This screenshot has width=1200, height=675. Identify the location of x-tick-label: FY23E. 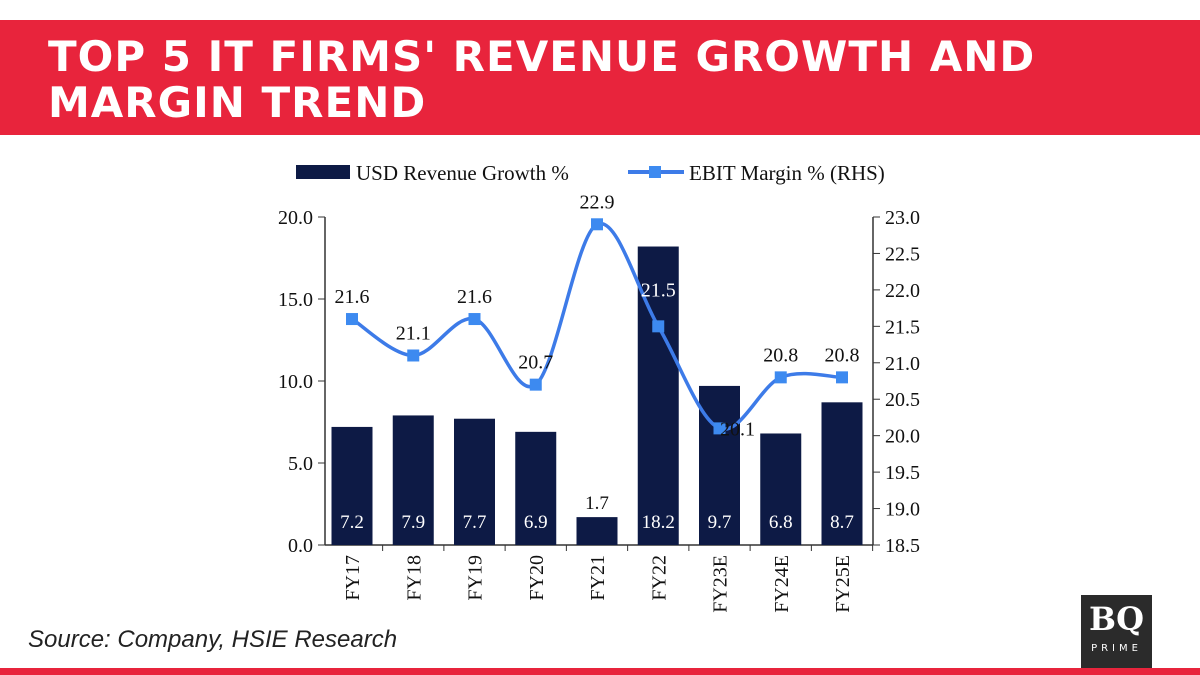
(721, 584).